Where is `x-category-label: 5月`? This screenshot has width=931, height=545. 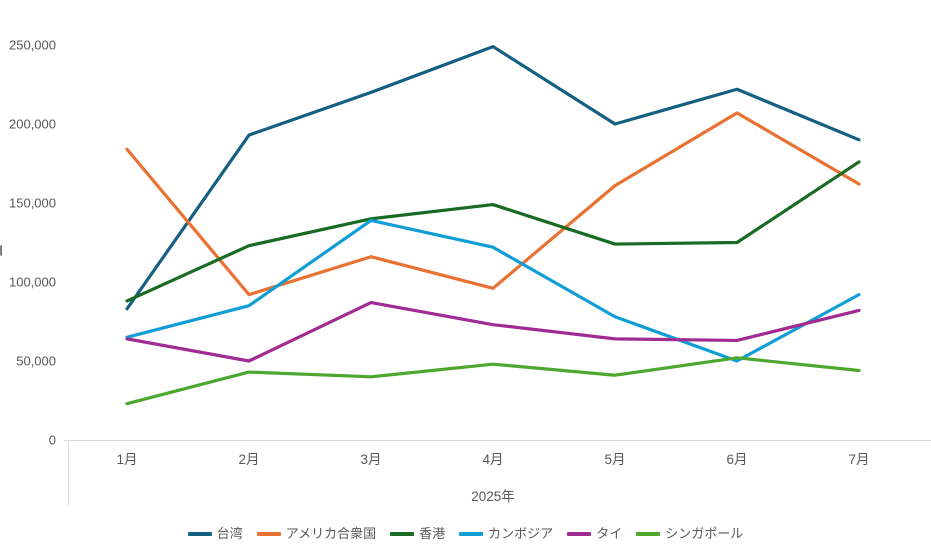 x-category-label: 5月 is located at coordinates (614, 459).